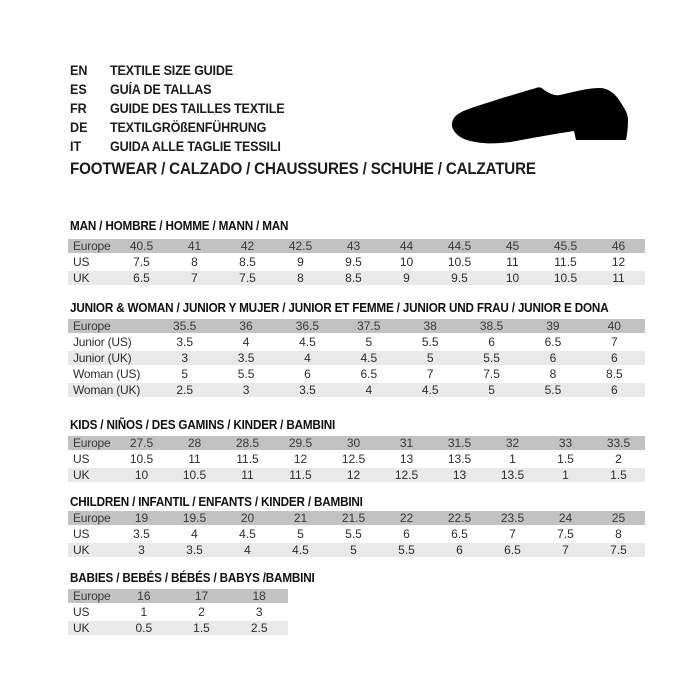 The height and width of the screenshot is (700, 700). What do you see at coordinates (430, 326) in the screenshot?
I see `size-cell: 38` at bounding box center [430, 326].